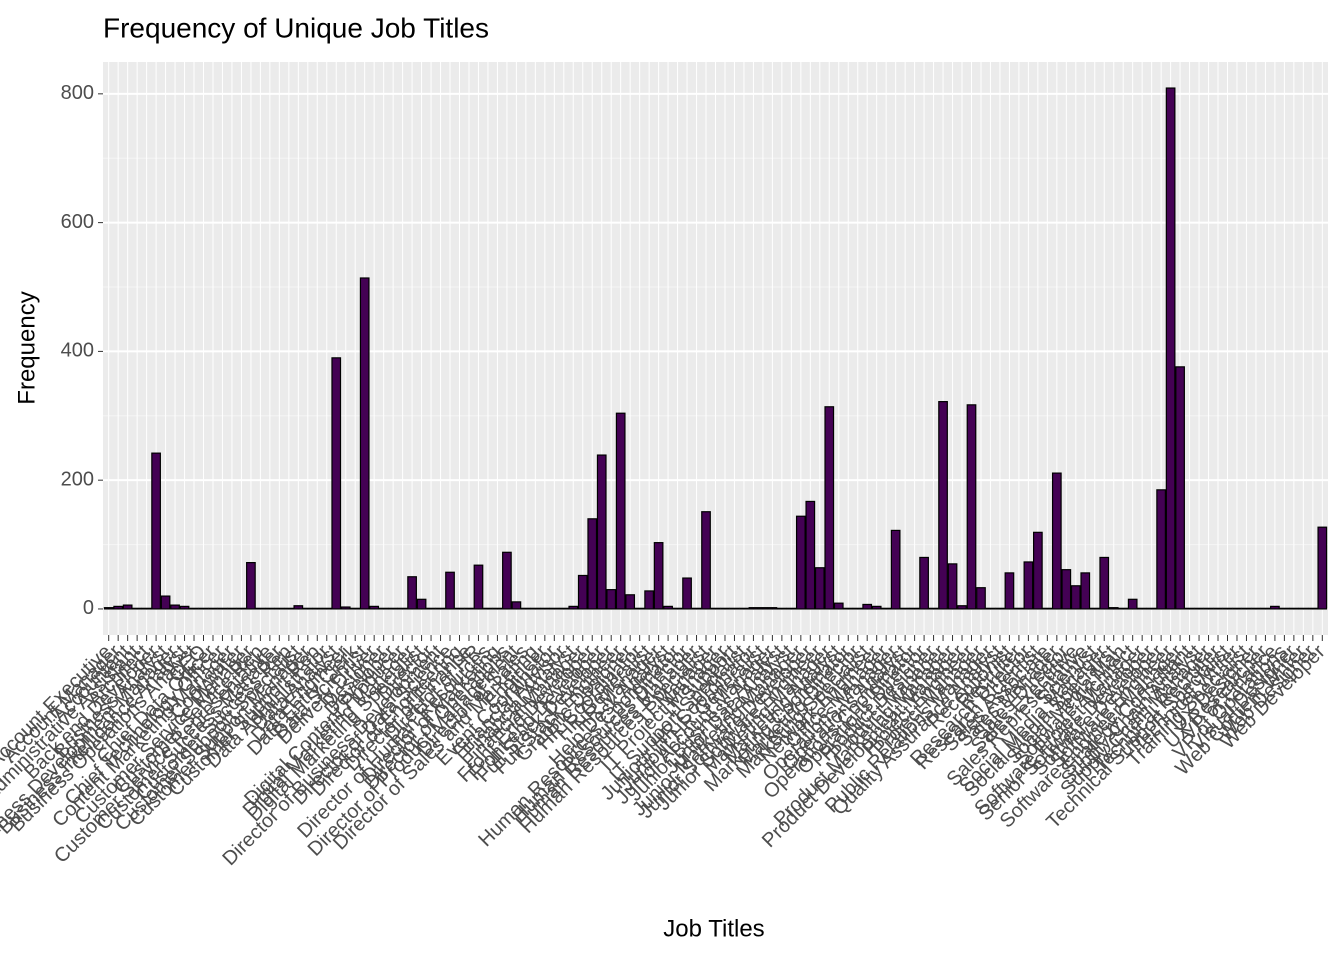 The width and height of the screenshot is (1344, 965). What do you see at coordinates (77, 351) in the screenshot?
I see `y-tick-label: 400` at bounding box center [77, 351].